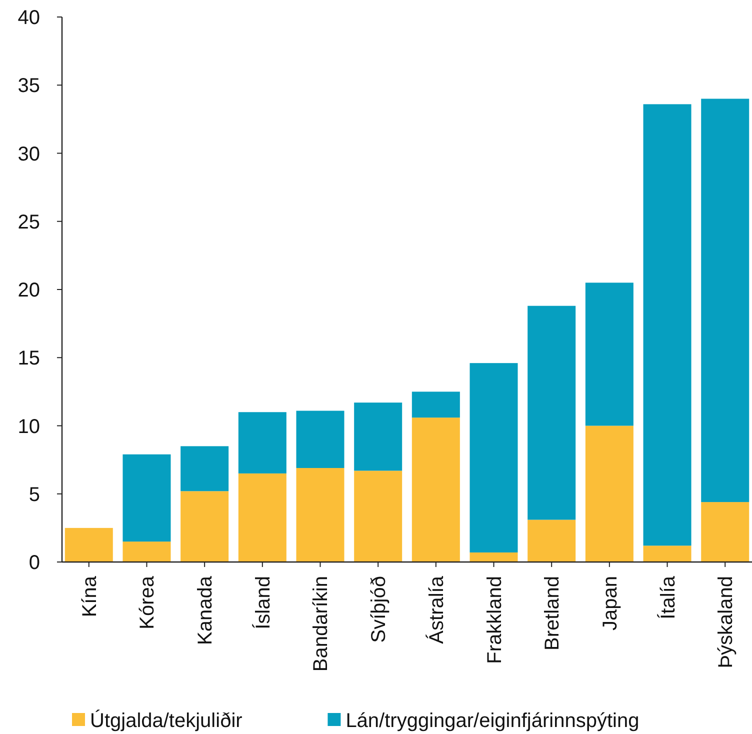 Image resolution: width=752 pixels, height=734 pixels. I want to click on y-tick-label: 40, so click(29, 18).